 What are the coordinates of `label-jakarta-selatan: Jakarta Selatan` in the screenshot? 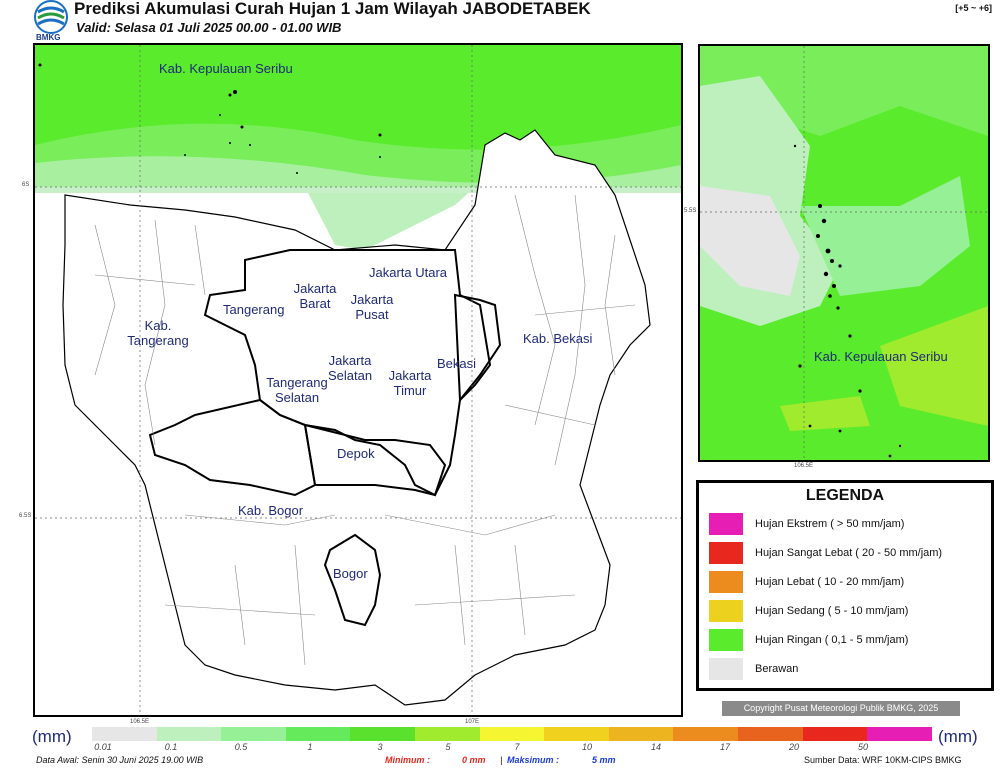 It's located at (350, 368).